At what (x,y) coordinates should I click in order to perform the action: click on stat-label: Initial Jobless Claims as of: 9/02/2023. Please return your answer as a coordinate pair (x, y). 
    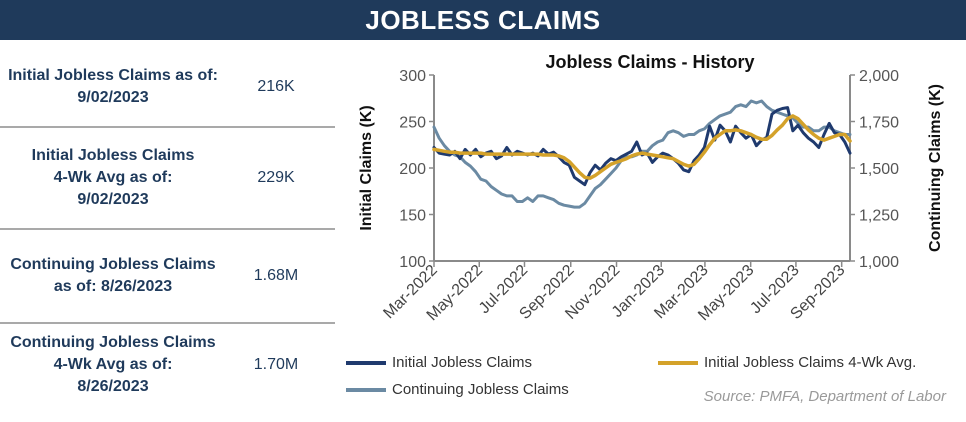
    Looking at the image, I should click on (113, 86).